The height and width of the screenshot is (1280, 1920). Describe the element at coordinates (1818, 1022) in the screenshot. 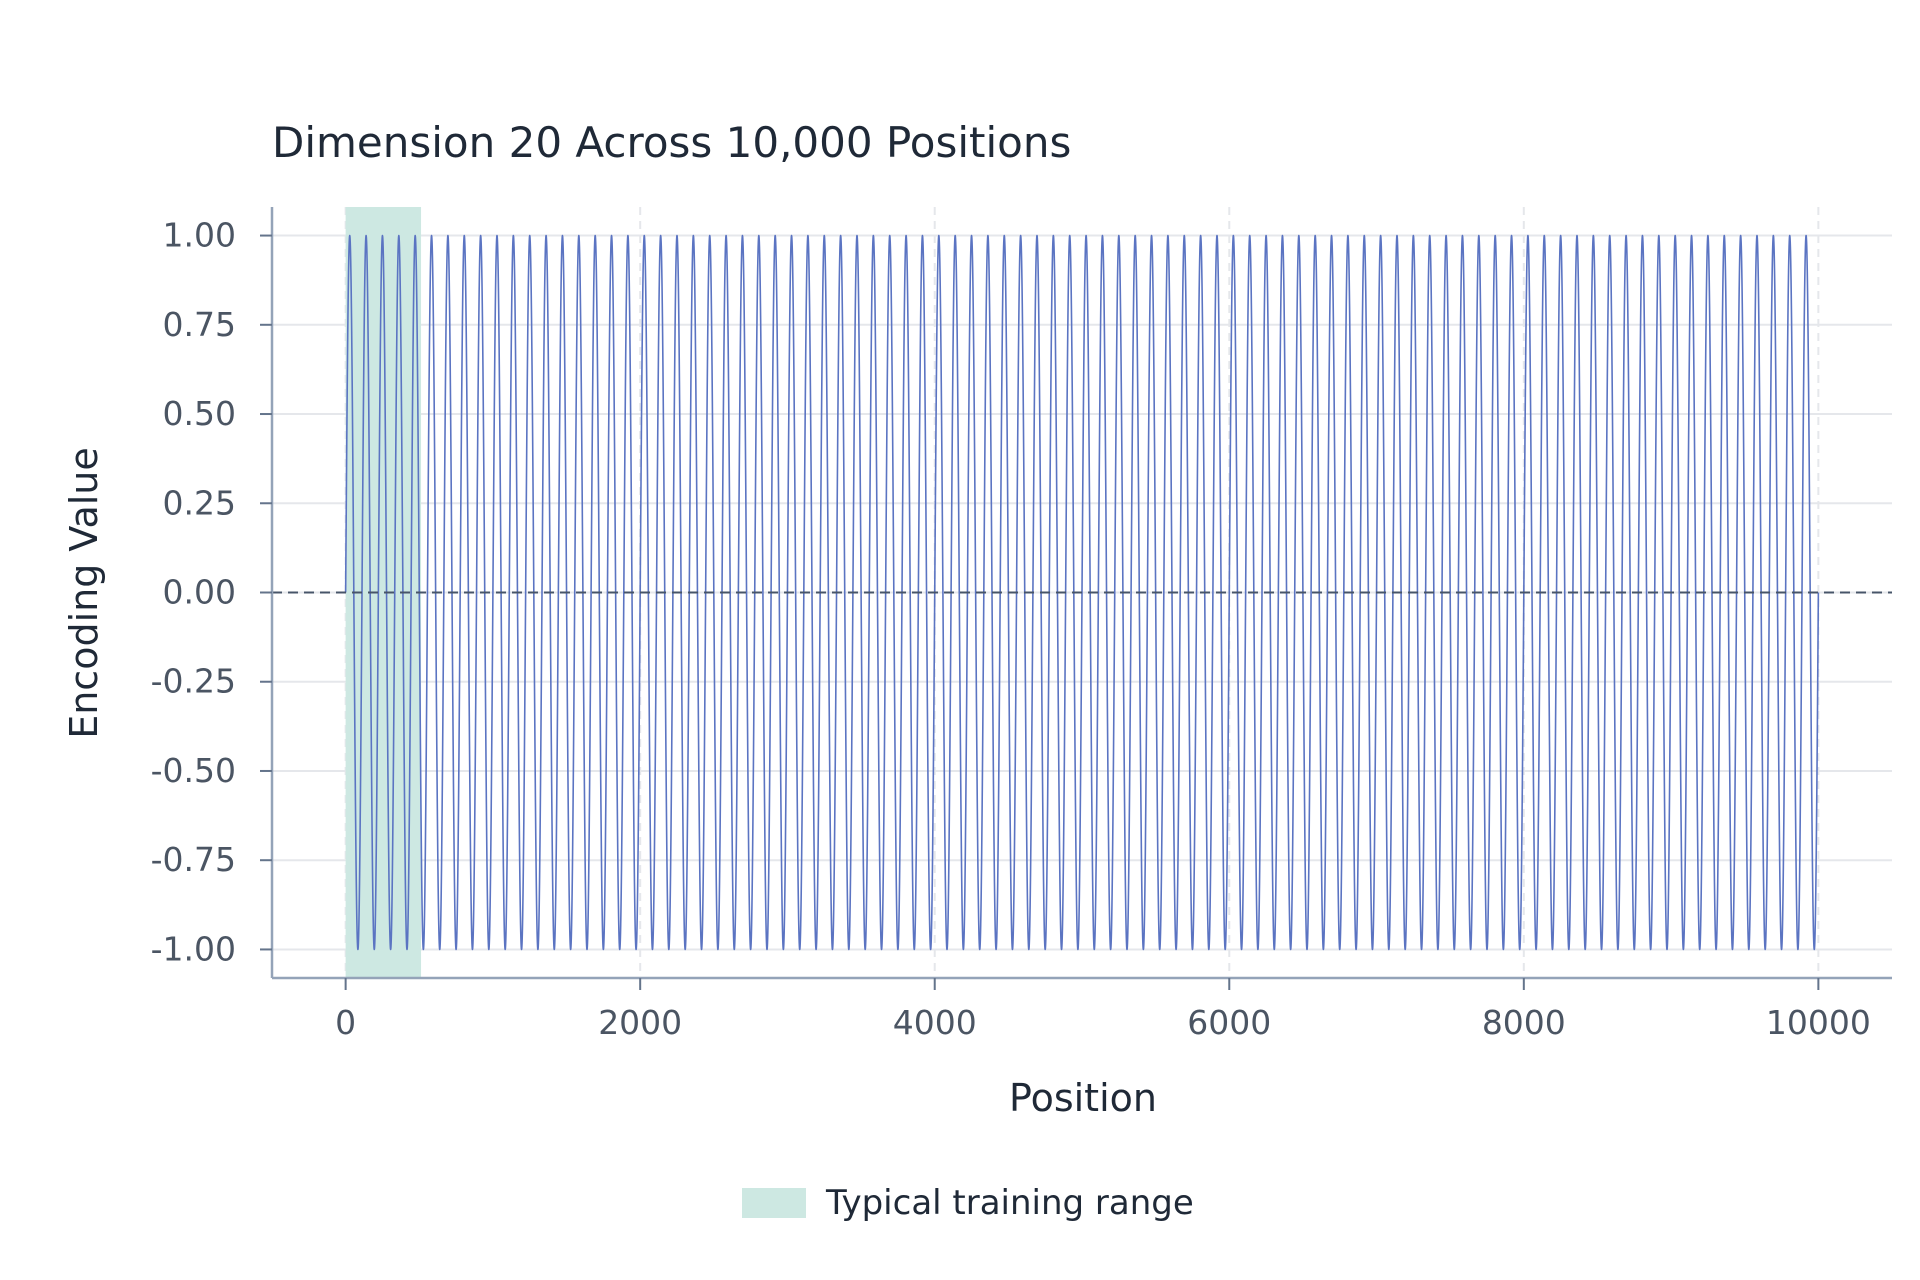

I see `x-tick-label: 10000` at that location.